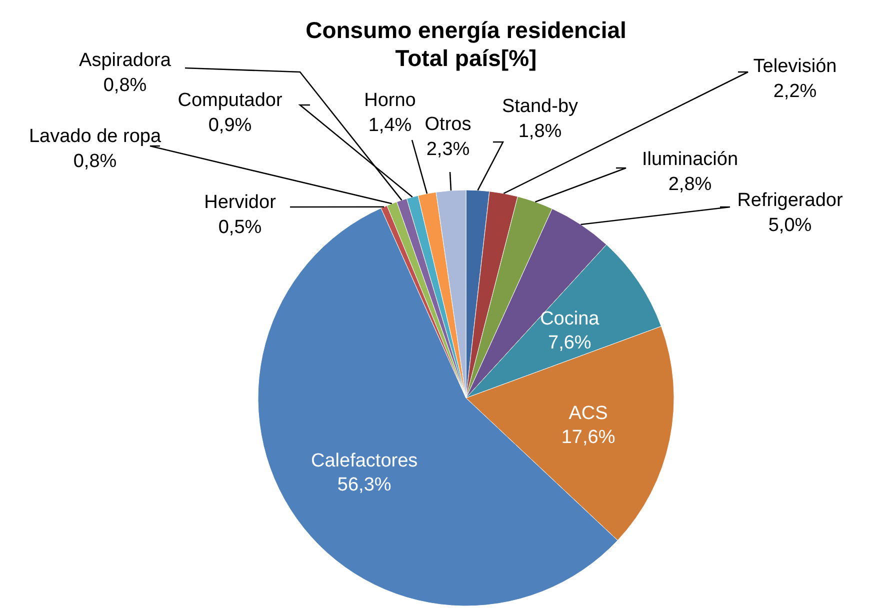  What do you see at coordinates (230, 125) in the screenshot?
I see `data-label: 0,9%` at bounding box center [230, 125].